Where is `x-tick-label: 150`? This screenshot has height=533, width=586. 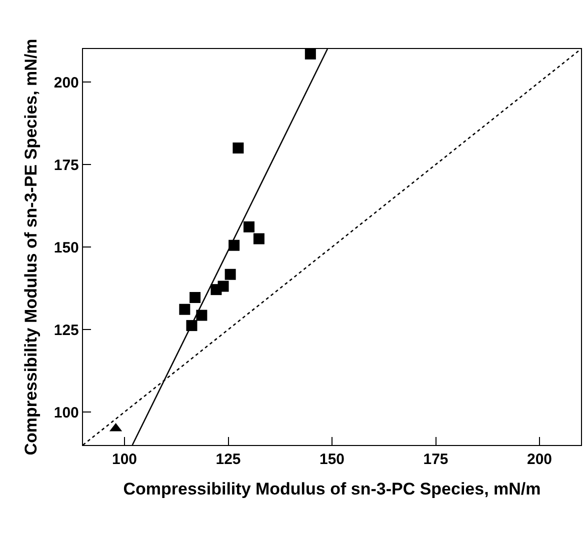
x-tick-label: 150 is located at coordinates (332, 459).